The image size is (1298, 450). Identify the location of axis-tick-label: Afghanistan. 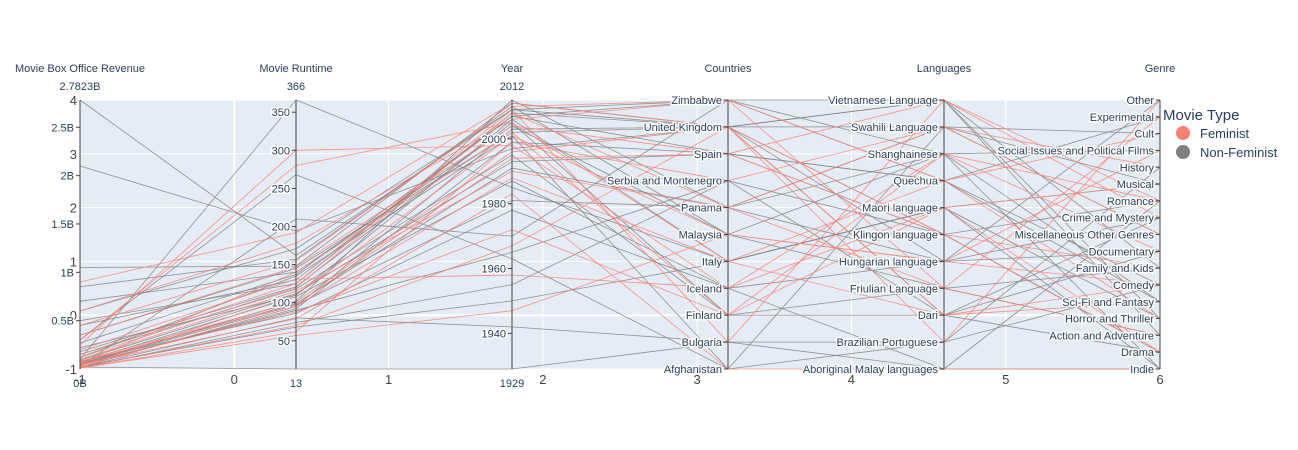
(693, 370).